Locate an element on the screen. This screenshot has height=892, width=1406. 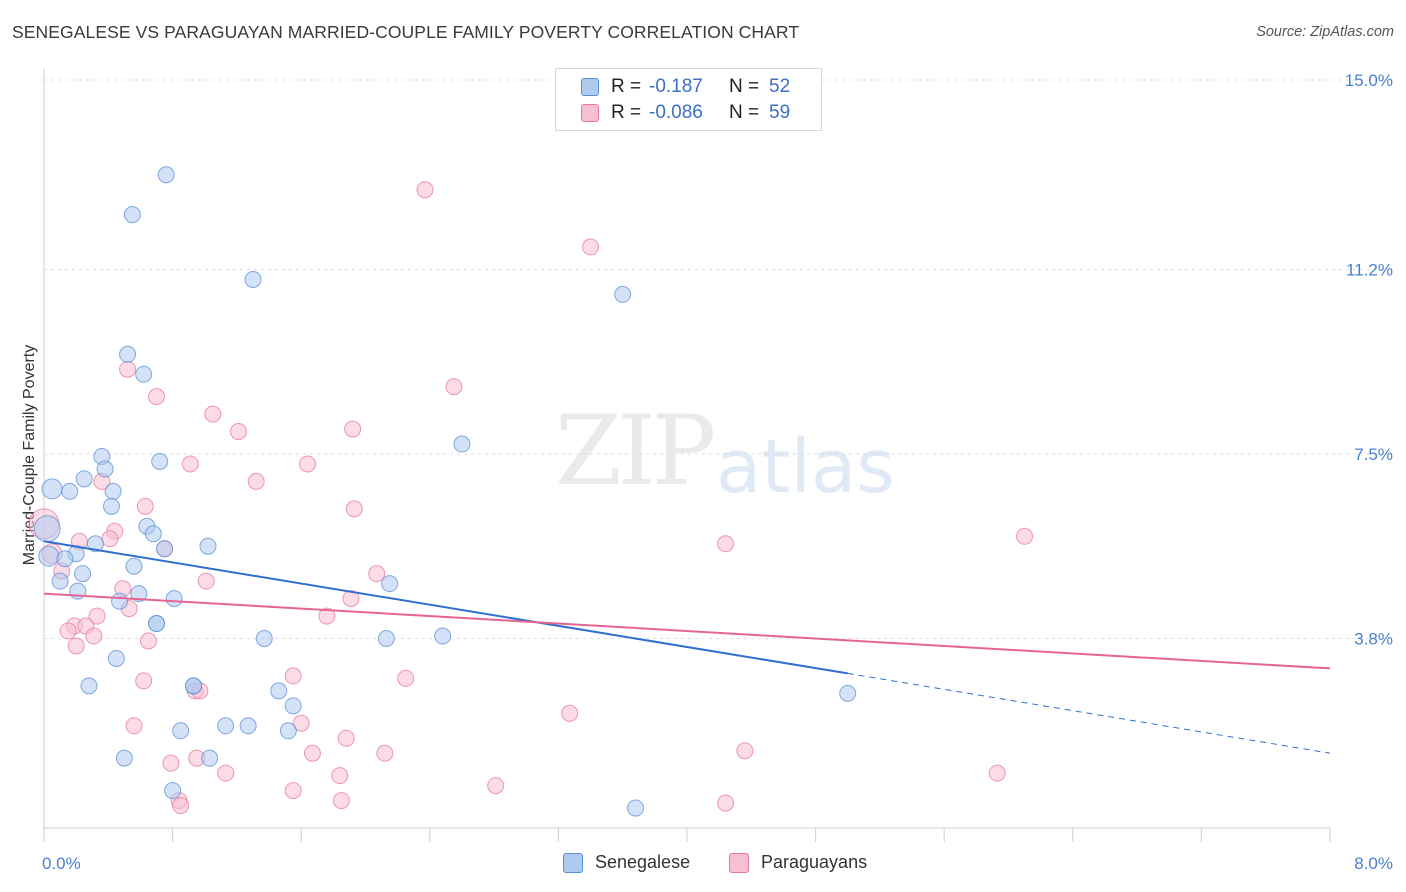
legend-item-senegalese: Senegalese is located at coordinates (626, 862).